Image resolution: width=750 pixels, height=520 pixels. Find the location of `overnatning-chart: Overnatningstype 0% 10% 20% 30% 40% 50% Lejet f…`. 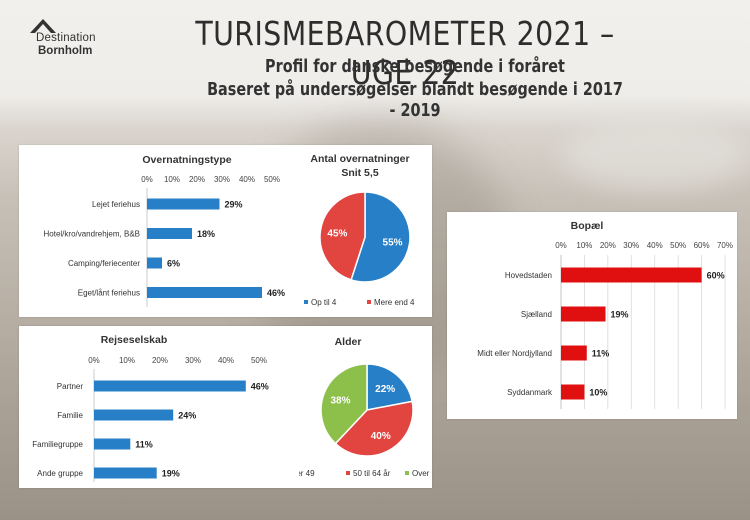

overnatning-chart: Overnatningstype 0% 10% 20% 30% 40% 50% Lejet f… is located at coordinates (164, 230).